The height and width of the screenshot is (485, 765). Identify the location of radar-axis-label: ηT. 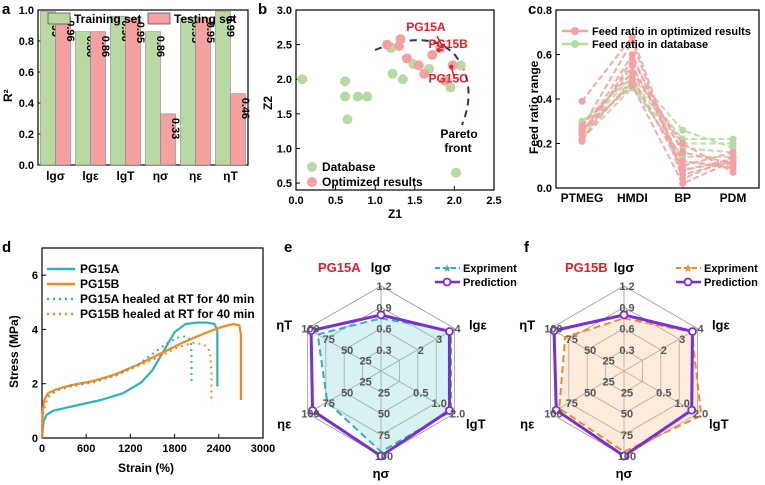
(284, 325).